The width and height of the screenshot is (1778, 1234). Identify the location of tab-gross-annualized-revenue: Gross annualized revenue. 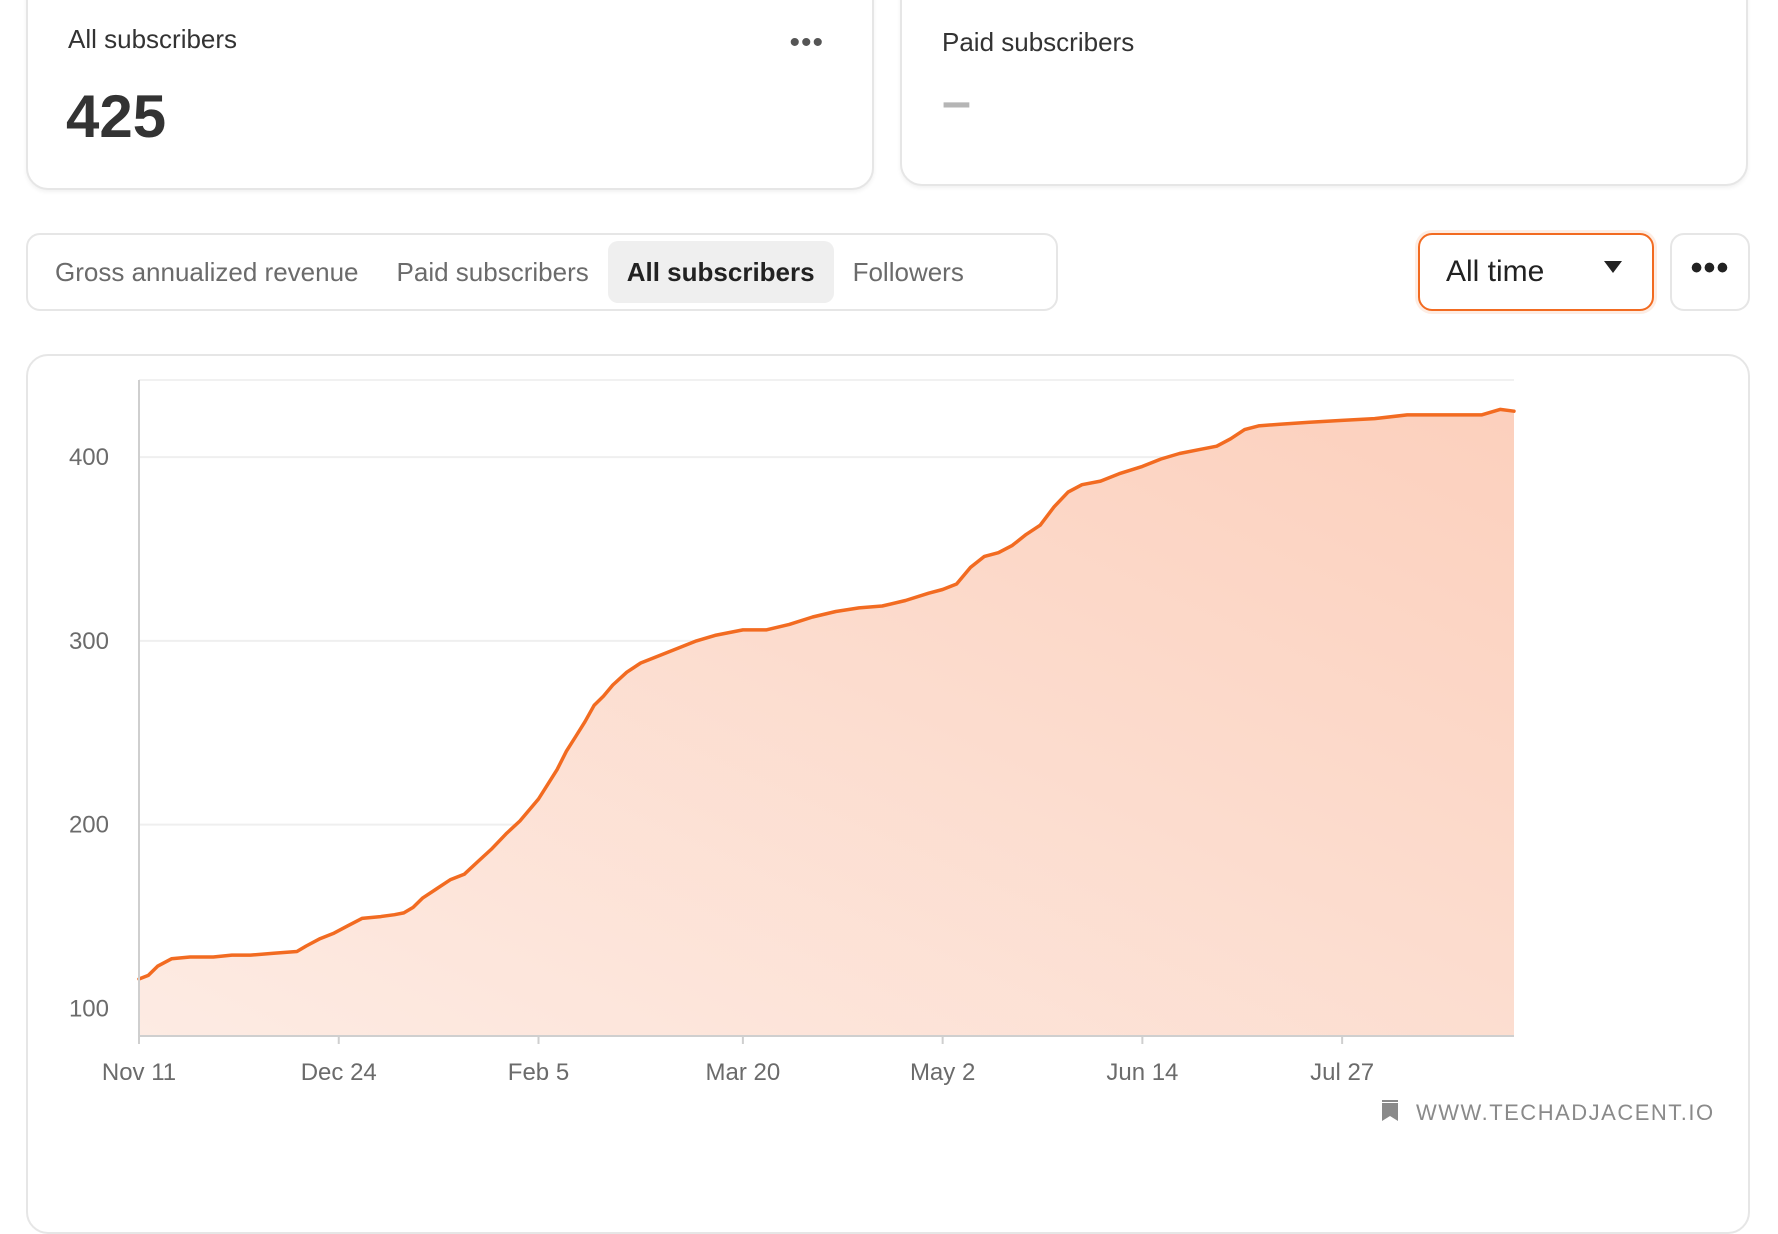
(207, 272).